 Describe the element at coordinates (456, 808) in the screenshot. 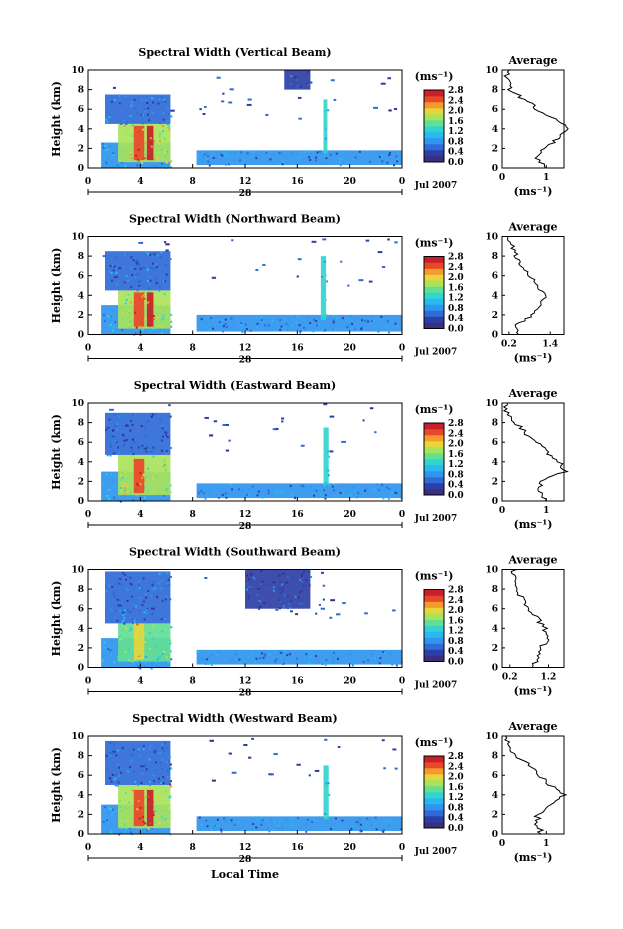

I see `colorbar-tick-label: 0.8` at that location.